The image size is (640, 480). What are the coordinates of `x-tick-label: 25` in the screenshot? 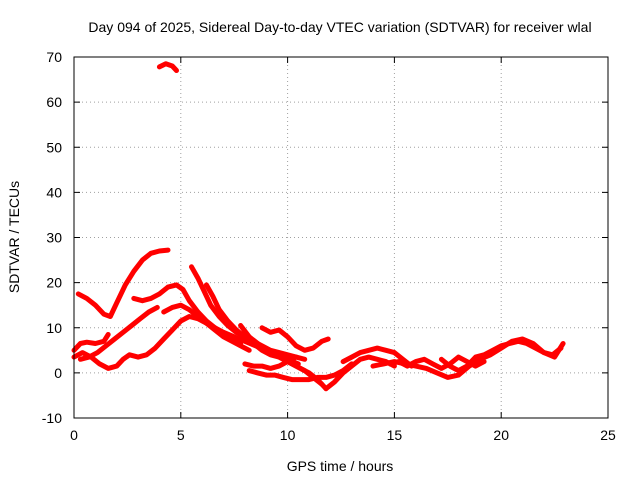 It's located at (608, 435).